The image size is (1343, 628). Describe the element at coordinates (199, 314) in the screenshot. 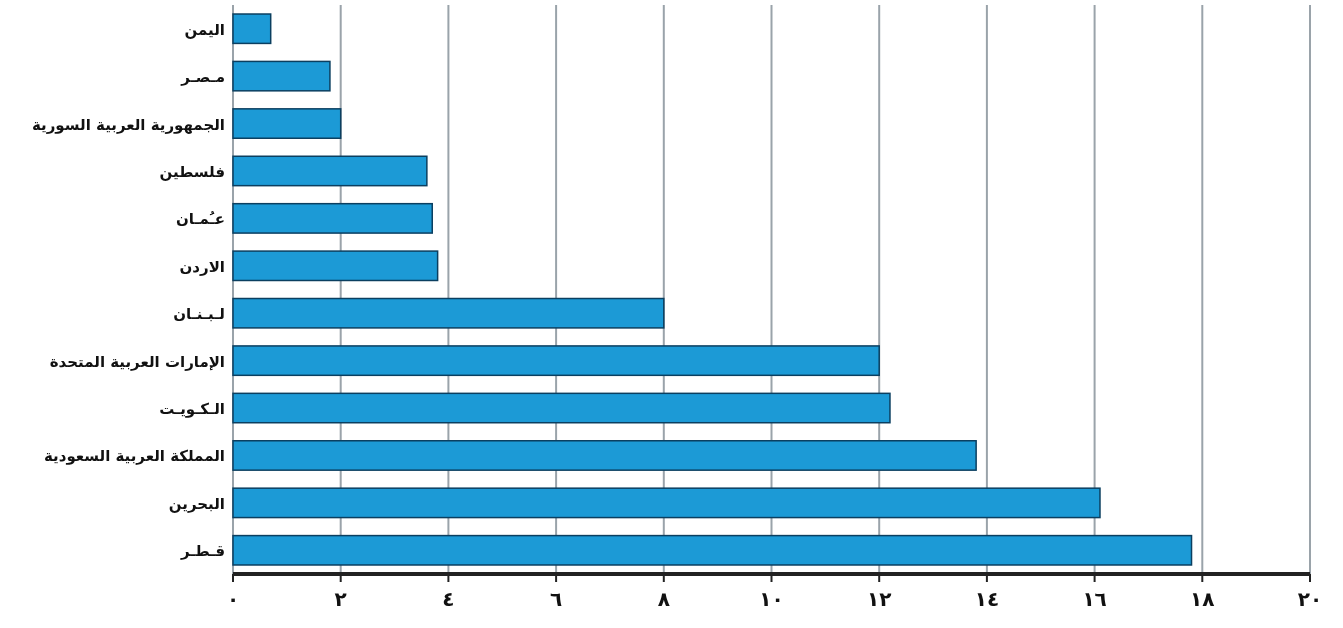

I see `y-tick-label: لـبـنـان` at that location.